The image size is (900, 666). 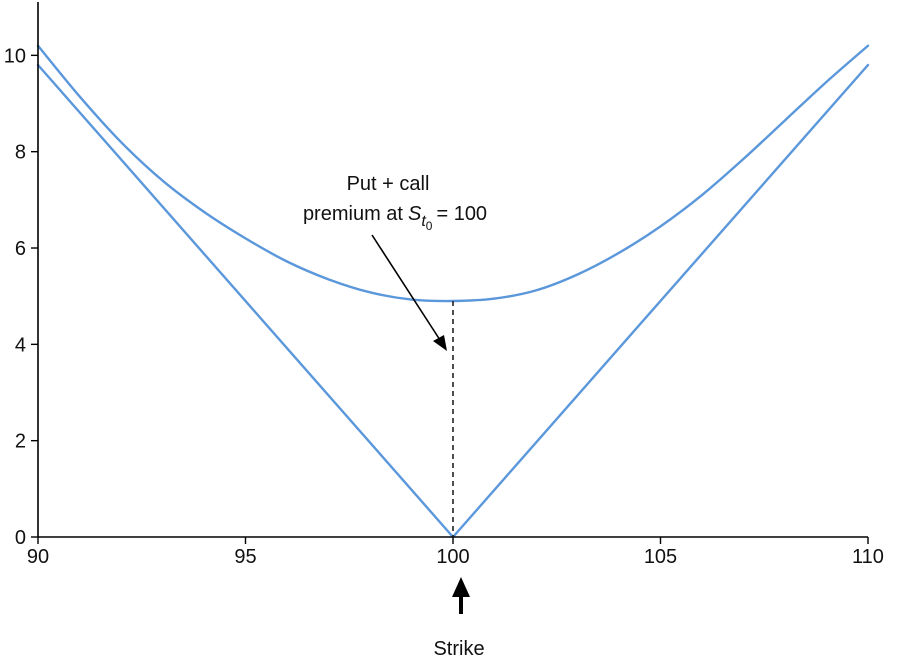 What do you see at coordinates (20, 442) in the screenshot?
I see `y-tick-label: 2` at bounding box center [20, 442].